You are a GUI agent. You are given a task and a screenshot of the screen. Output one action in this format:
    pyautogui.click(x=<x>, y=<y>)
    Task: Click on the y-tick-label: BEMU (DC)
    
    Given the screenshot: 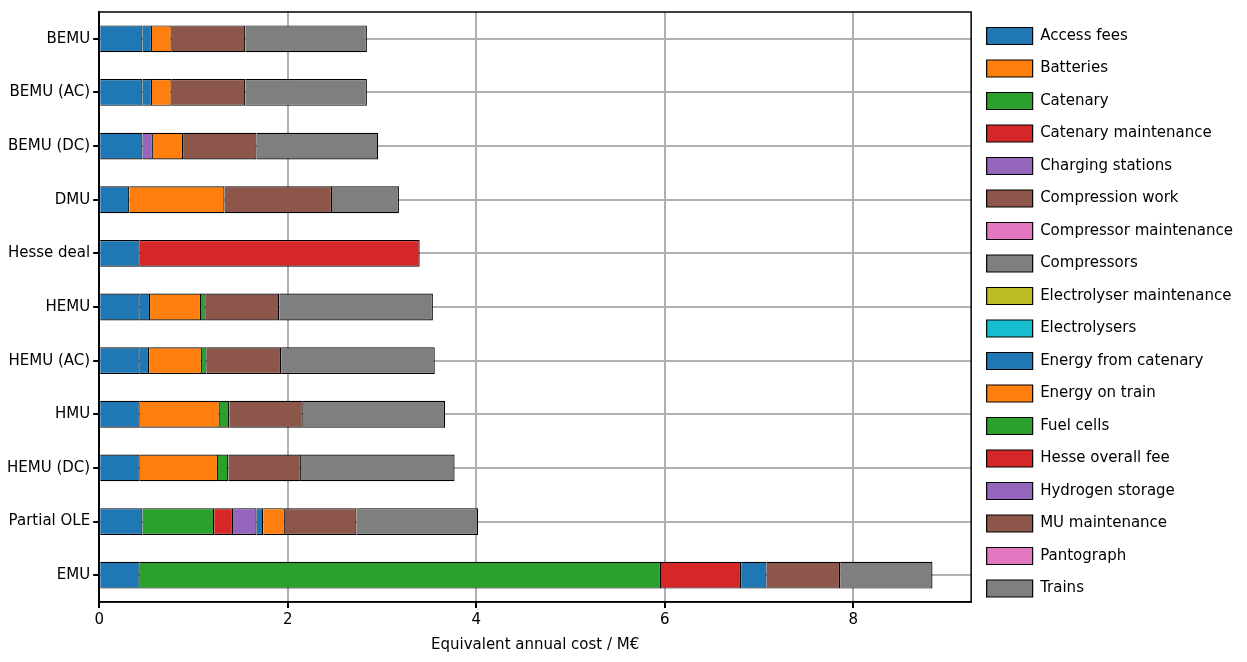 What is the action you would take?
    pyautogui.click(x=49, y=144)
    